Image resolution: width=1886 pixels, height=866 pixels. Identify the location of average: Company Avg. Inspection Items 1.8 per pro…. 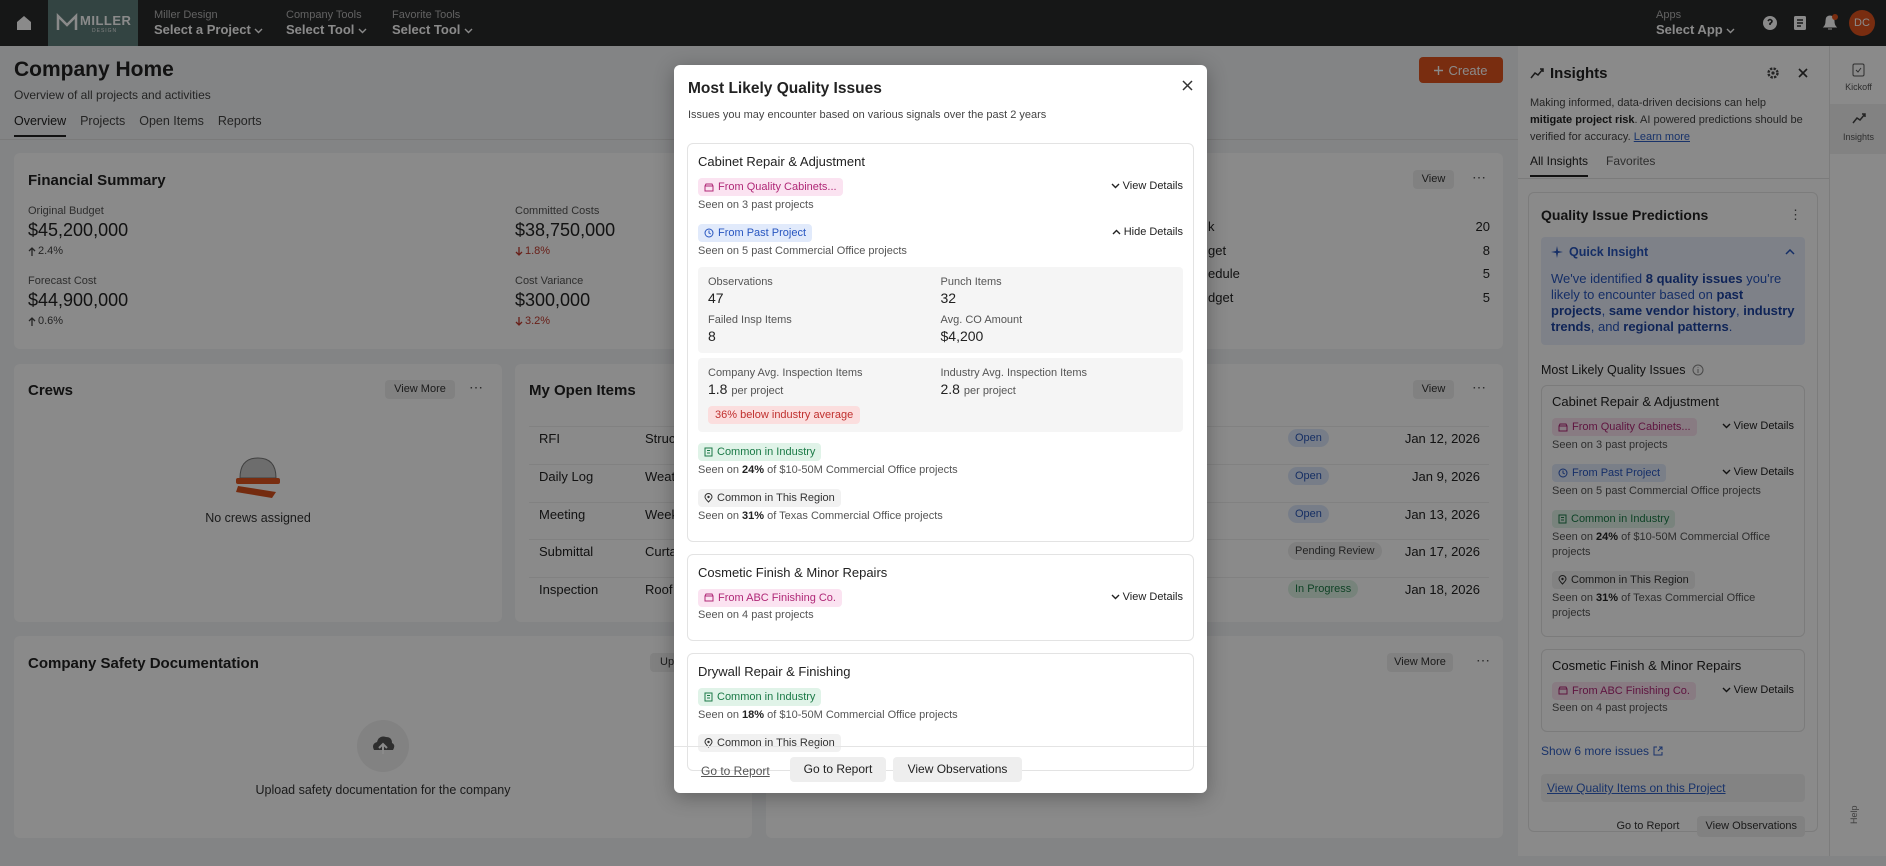
(824, 383).